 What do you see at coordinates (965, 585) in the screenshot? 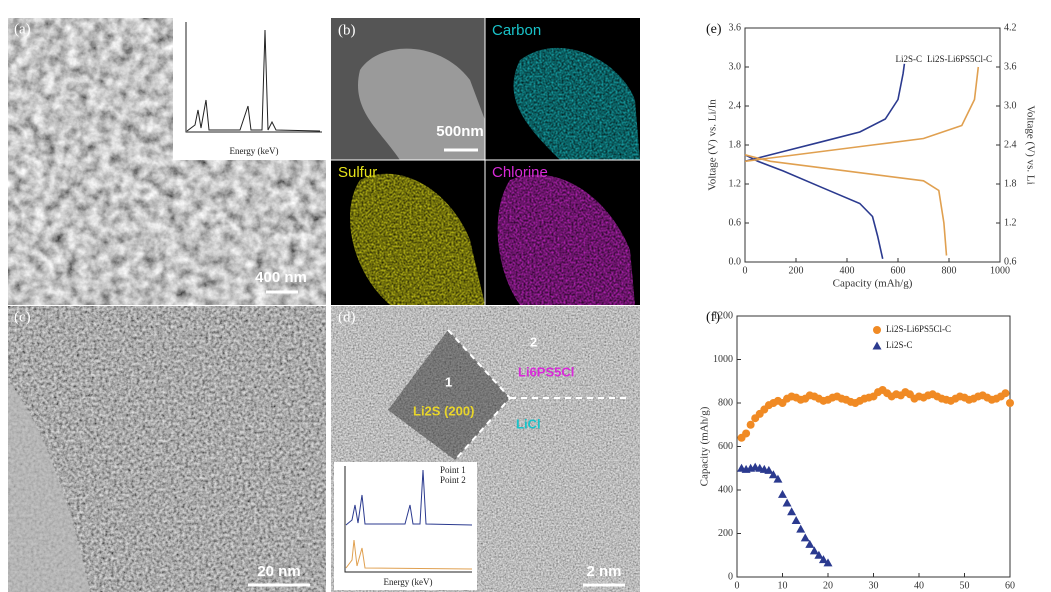
I see `x-tick-label: 50` at bounding box center [965, 585].